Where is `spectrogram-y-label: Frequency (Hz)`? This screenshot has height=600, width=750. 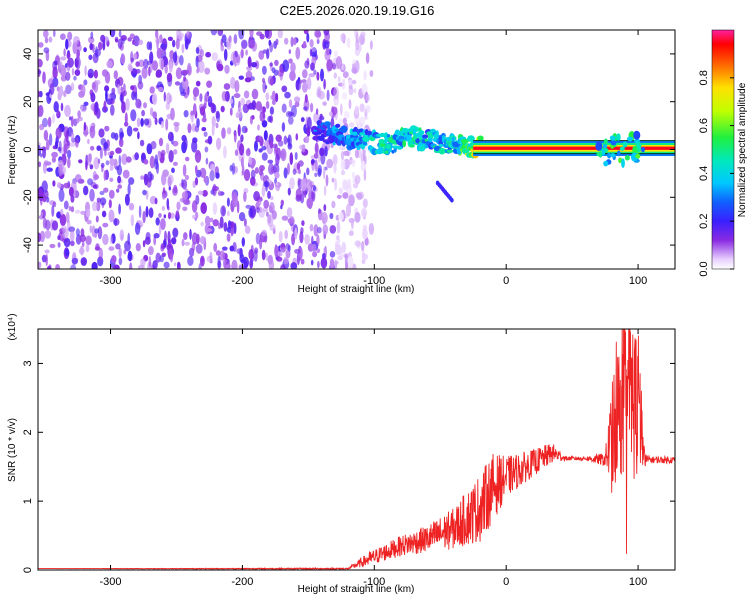 spectrogram-y-label: Frequency (Hz) is located at coordinates (12, 150).